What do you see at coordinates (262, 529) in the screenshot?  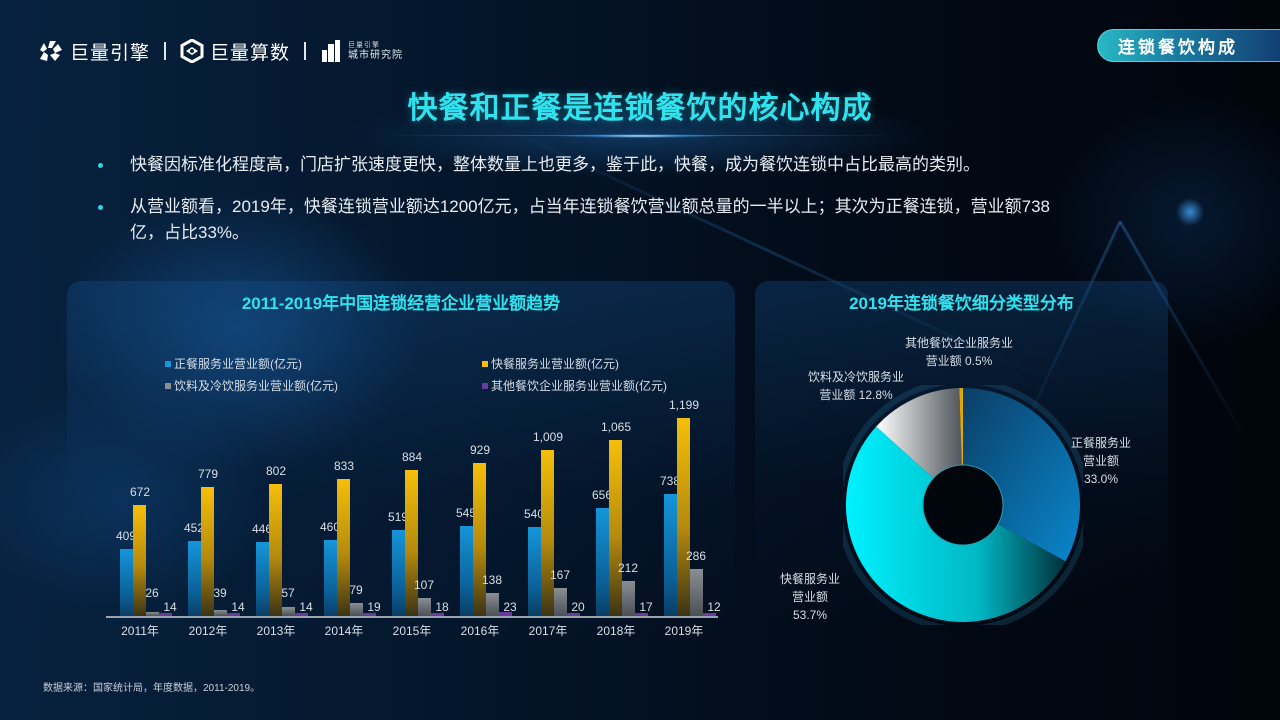 I see `bar-value-label: 446` at bounding box center [262, 529].